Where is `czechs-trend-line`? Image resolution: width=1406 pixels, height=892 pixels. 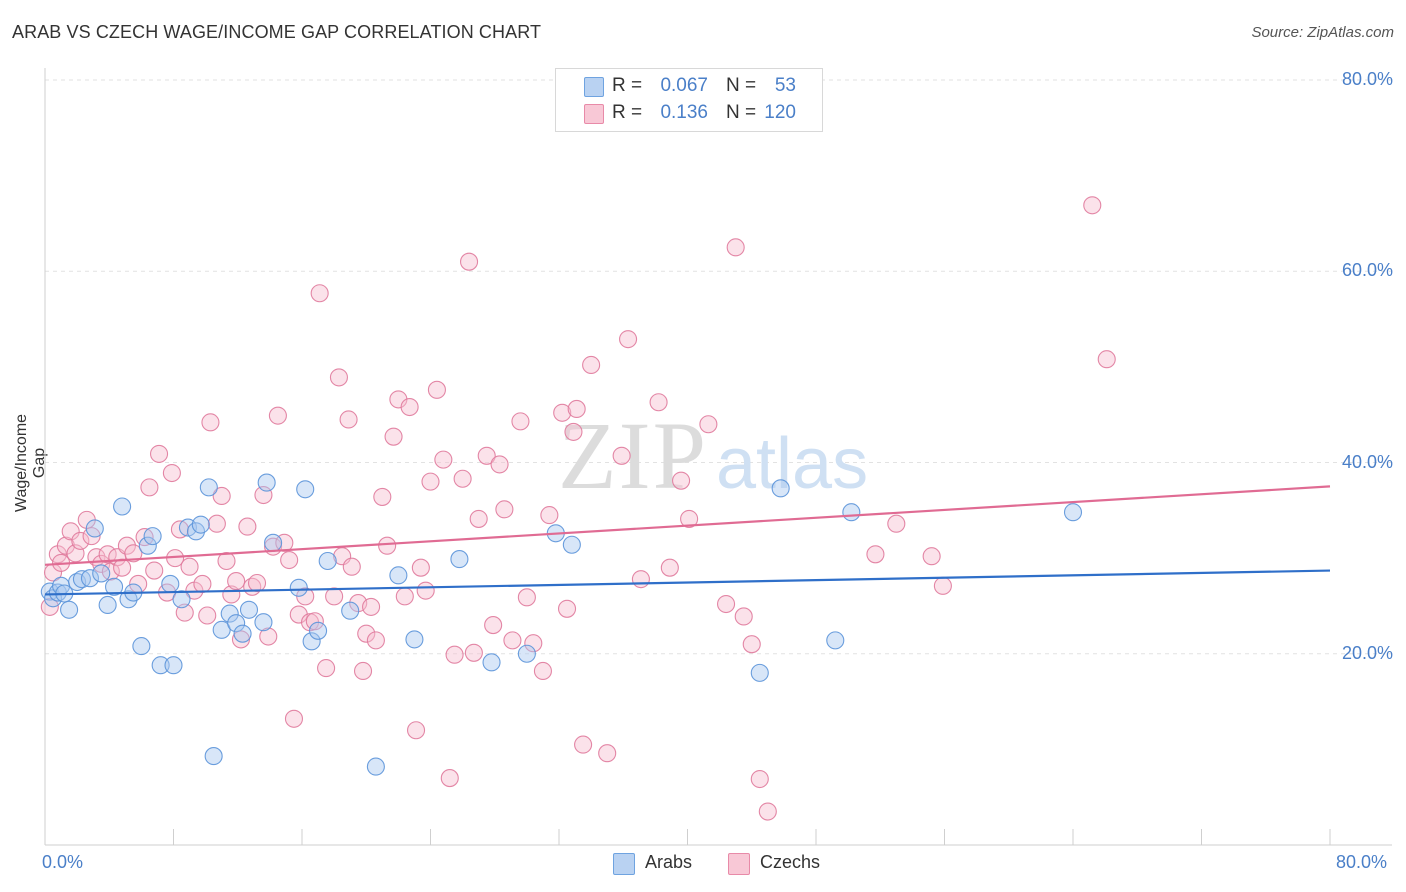
czechs-trend-line is located at coordinates (687, 525).